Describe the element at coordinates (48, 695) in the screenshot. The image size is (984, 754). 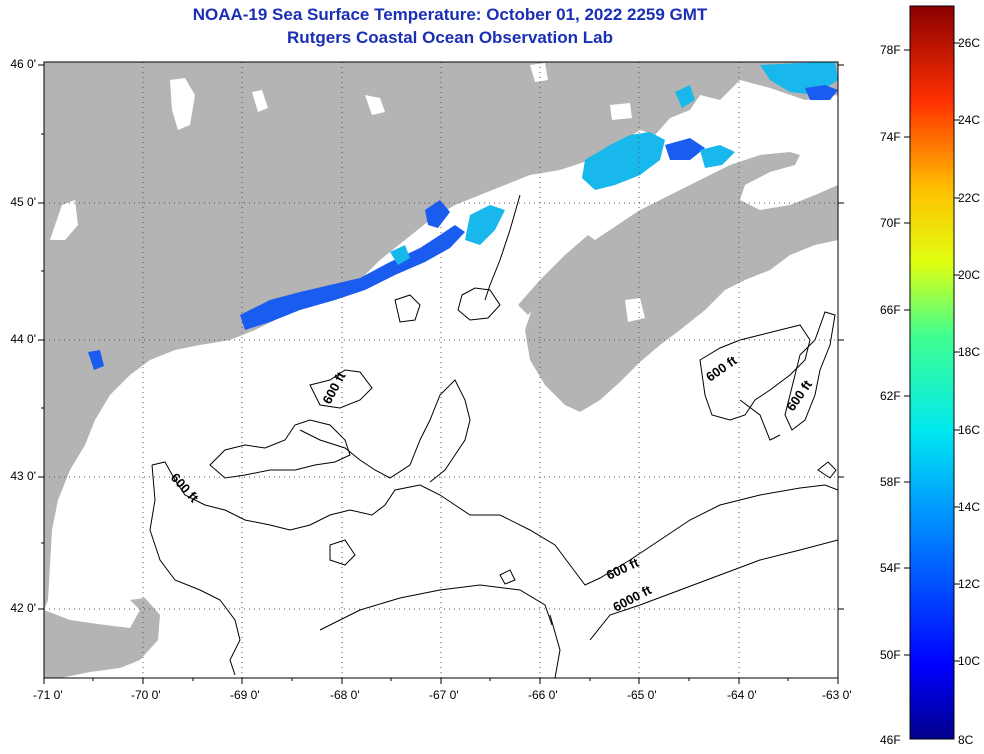
I see `x-tick-label: -71 0'` at that location.